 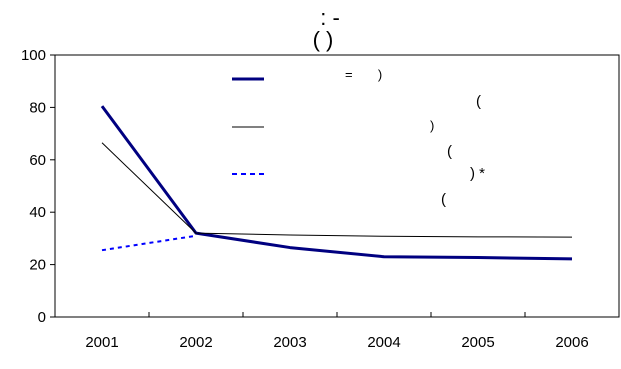 What do you see at coordinates (432, 125) in the screenshot?
I see `legend-label-series-2: )` at bounding box center [432, 125].